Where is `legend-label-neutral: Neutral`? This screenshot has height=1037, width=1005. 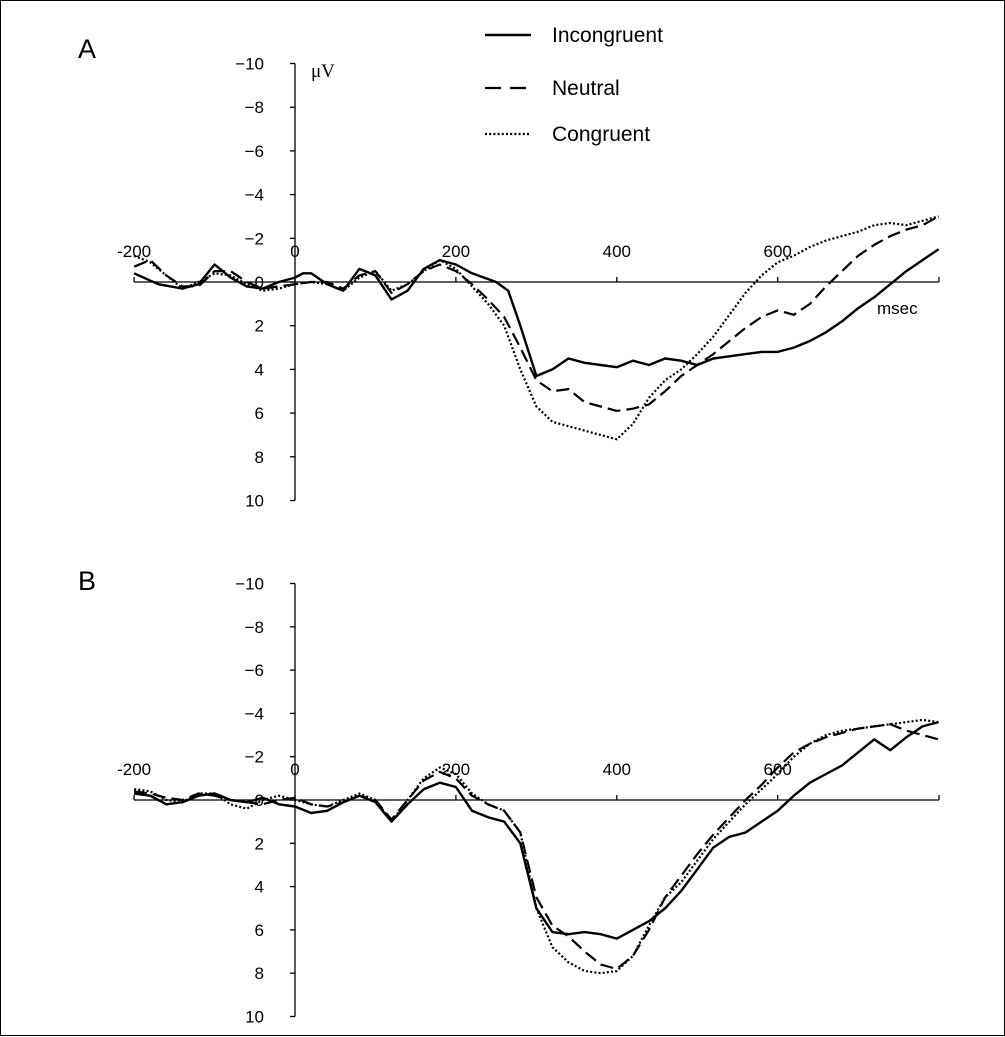 legend-label-neutral: Neutral is located at coordinates (586, 88).